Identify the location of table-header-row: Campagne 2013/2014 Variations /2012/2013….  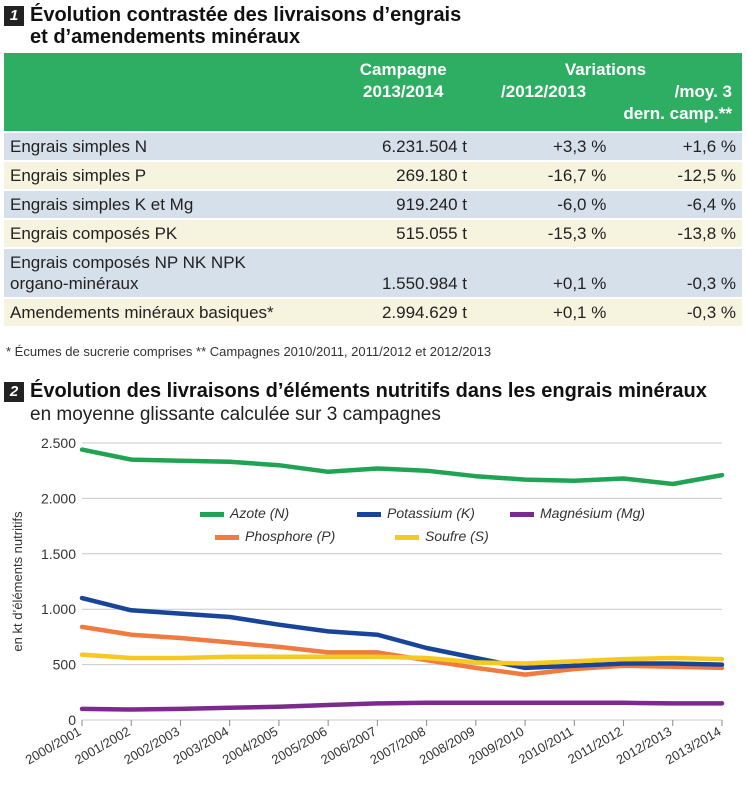
(373, 92).